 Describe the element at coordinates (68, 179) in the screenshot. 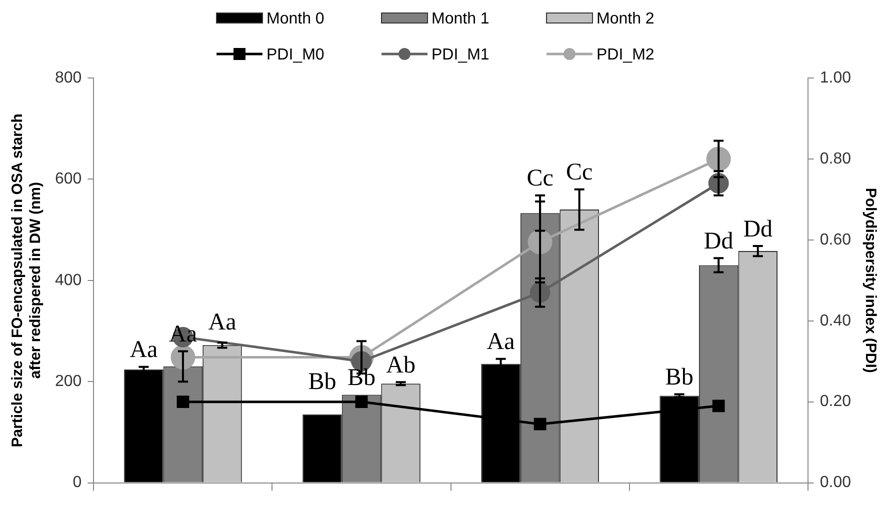

I see `y-tick-label: 600` at that location.